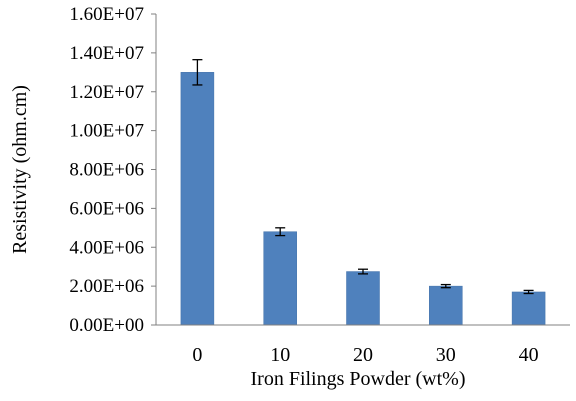  I want to click on x-tick-label: 10, so click(280, 355).